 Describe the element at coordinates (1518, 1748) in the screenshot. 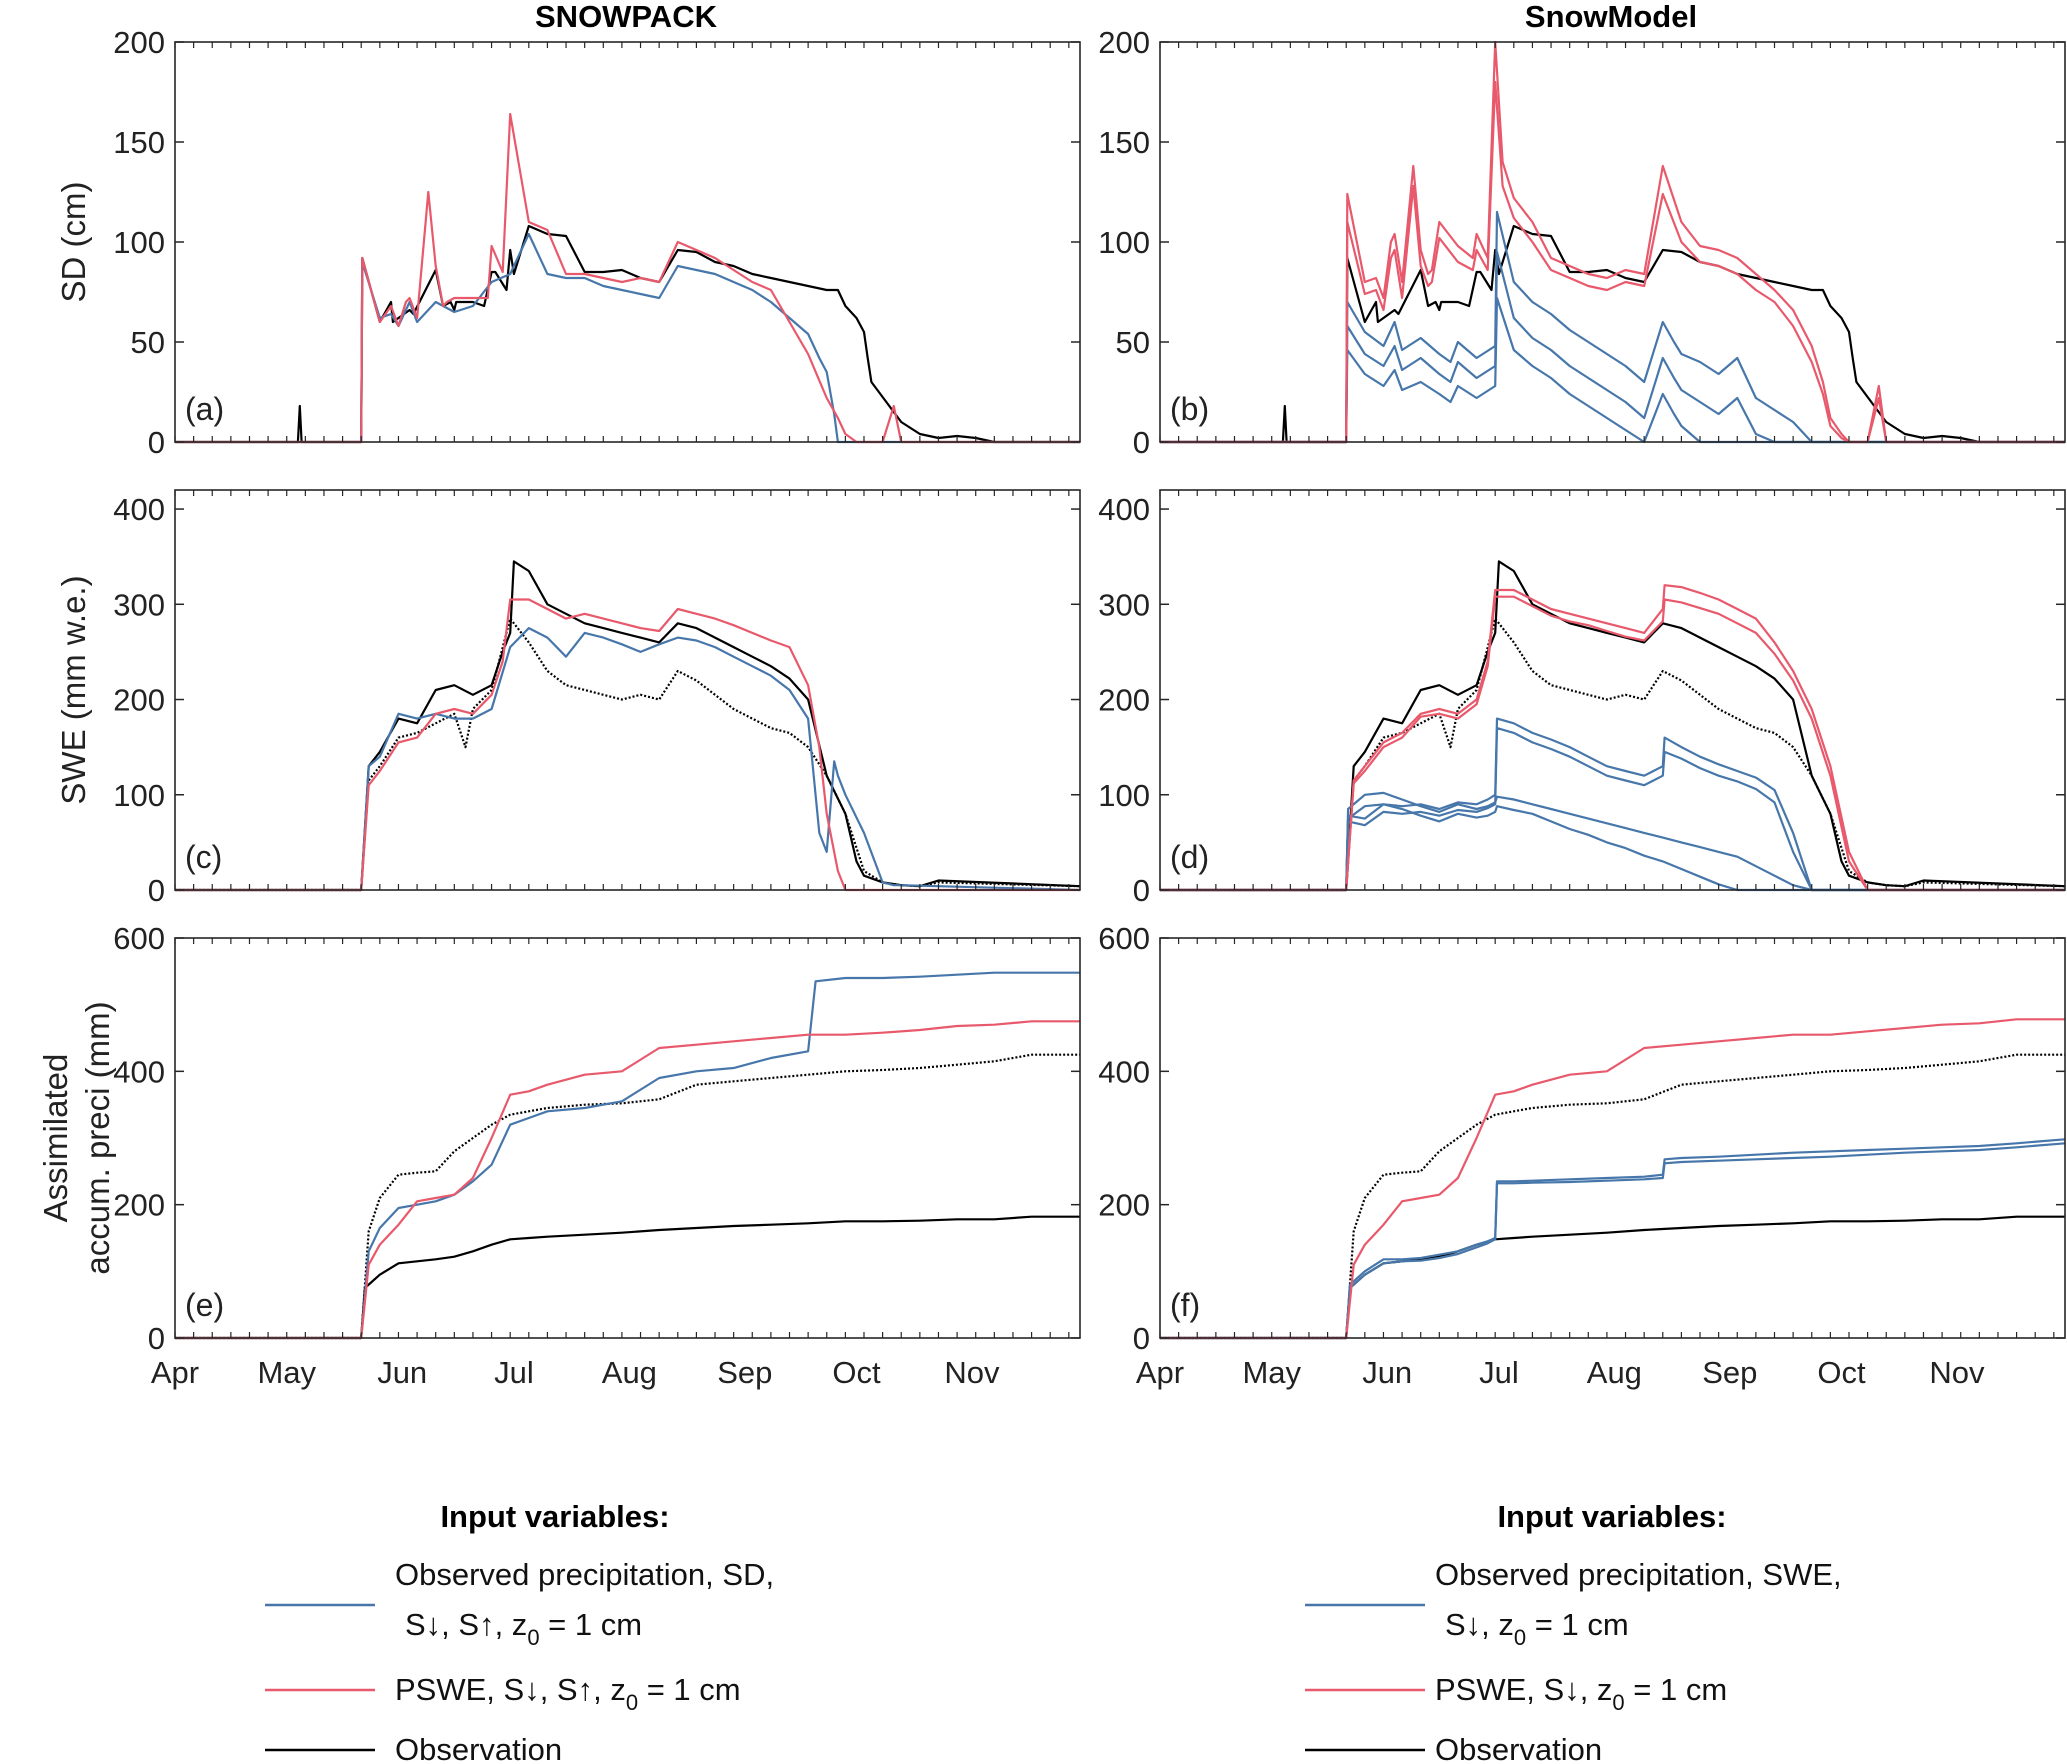

I see `legend-right-black-label: Observation` at that location.